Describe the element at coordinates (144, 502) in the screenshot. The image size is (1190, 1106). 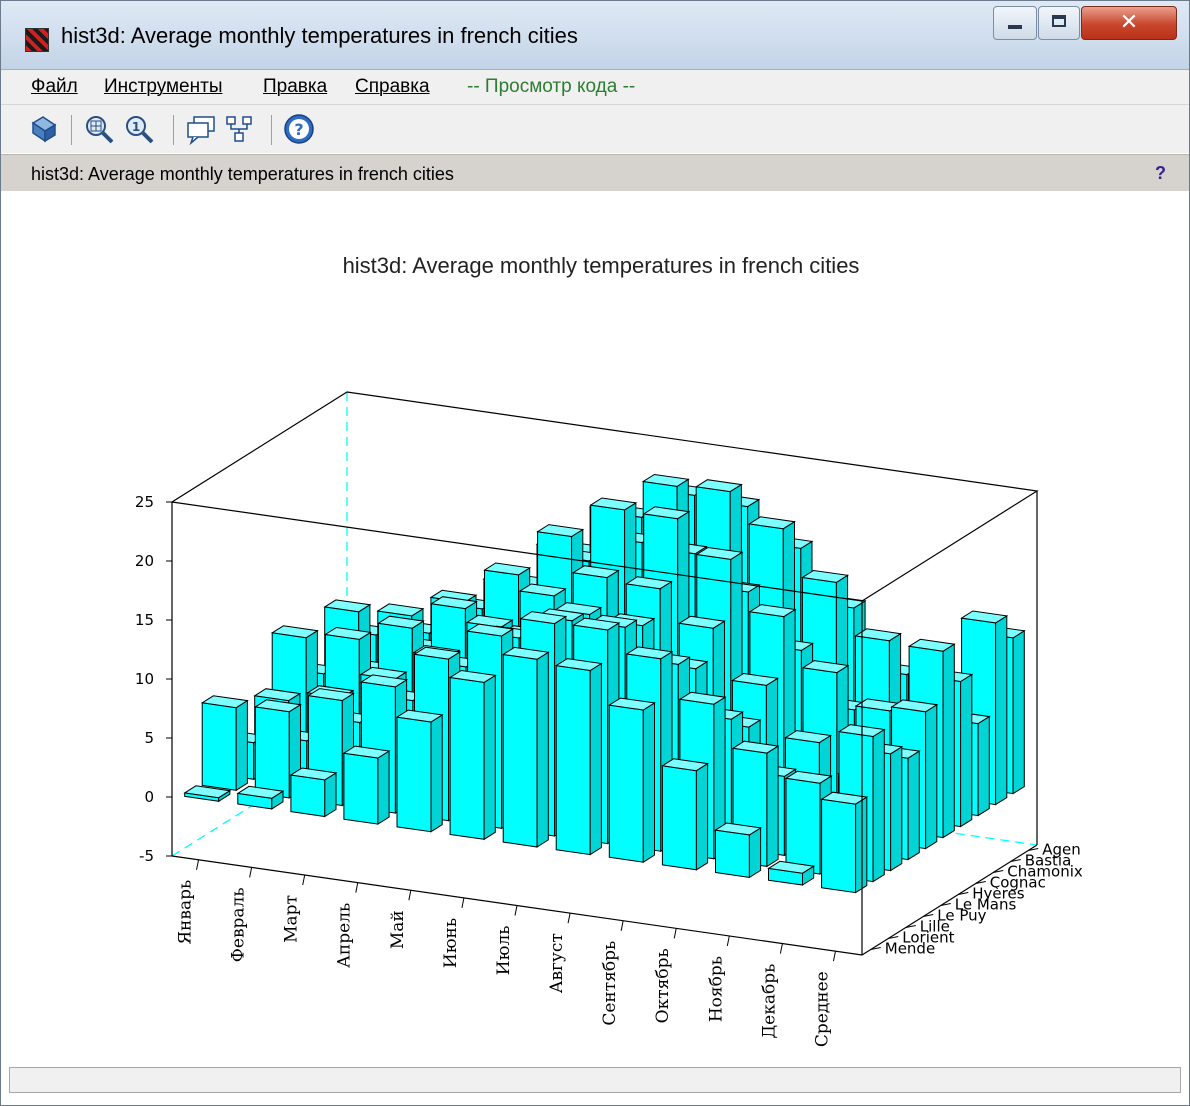
I see `z-tick-label: 25` at that location.